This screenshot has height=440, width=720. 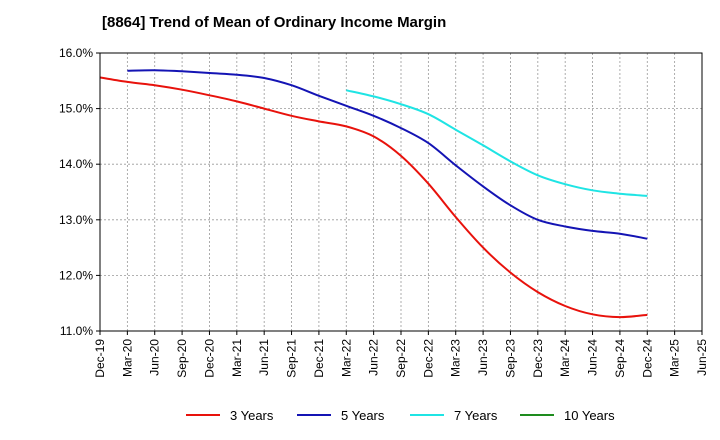 What do you see at coordinates (428, 358) in the screenshot?
I see `x-tick-label: Dec-22` at bounding box center [428, 358].